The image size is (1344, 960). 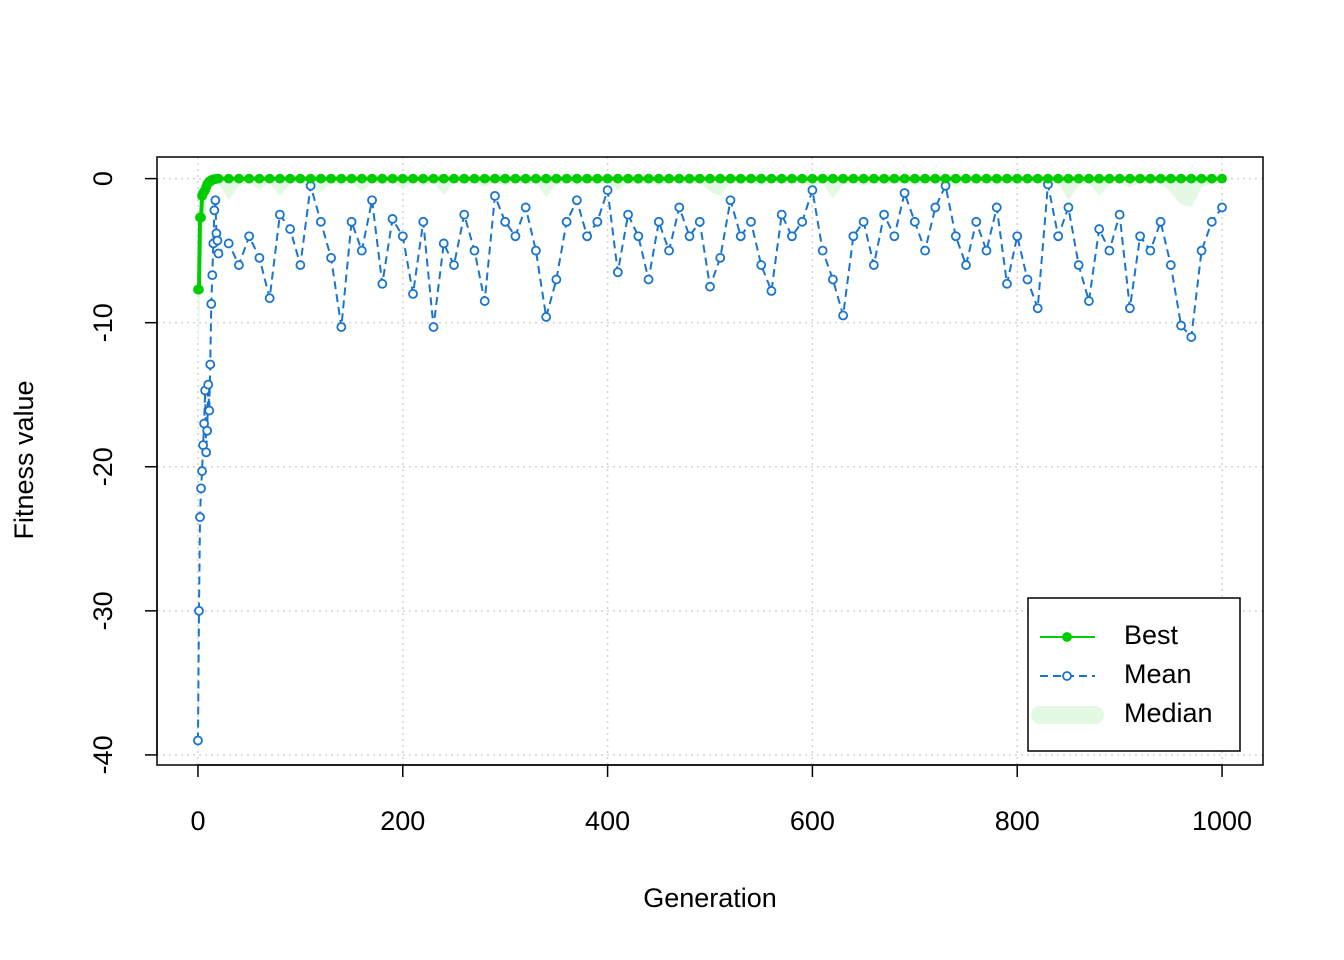 I want to click on legend-marker, so click(x=1067, y=637).